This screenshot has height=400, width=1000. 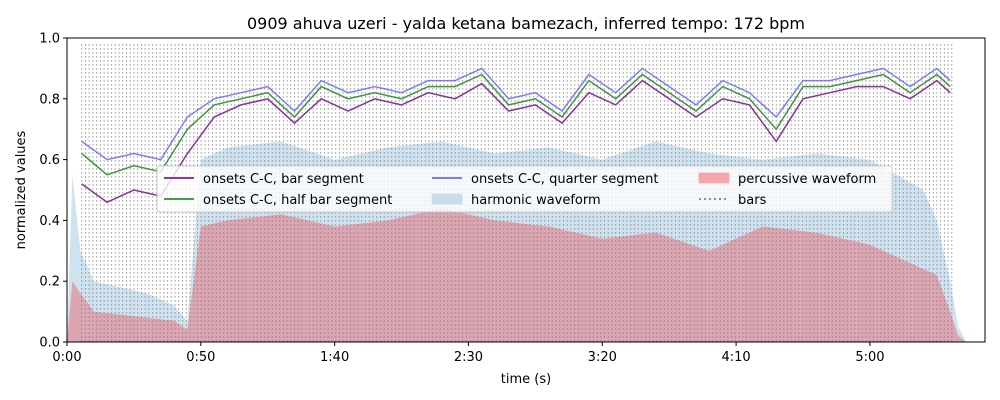 I want to click on legend-label: onsets C-C, quarter segment, so click(x=564, y=179).